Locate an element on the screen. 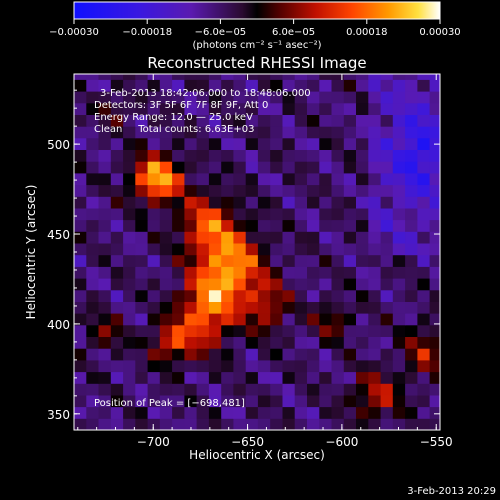 The height and width of the screenshot is (500, 500). colorbar-tick-label: 6.0e−05 is located at coordinates (293, 32).